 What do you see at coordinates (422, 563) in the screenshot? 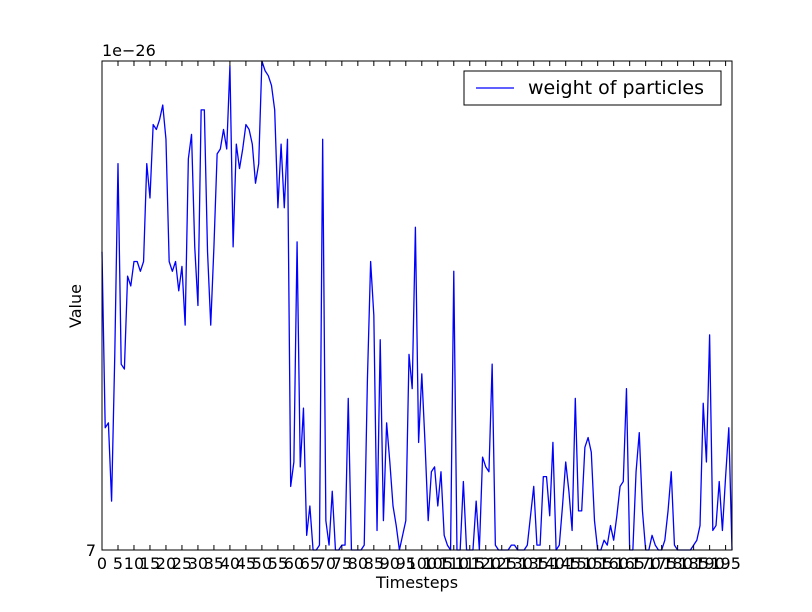
I see `x-tick-label: 100` at bounding box center [422, 563].